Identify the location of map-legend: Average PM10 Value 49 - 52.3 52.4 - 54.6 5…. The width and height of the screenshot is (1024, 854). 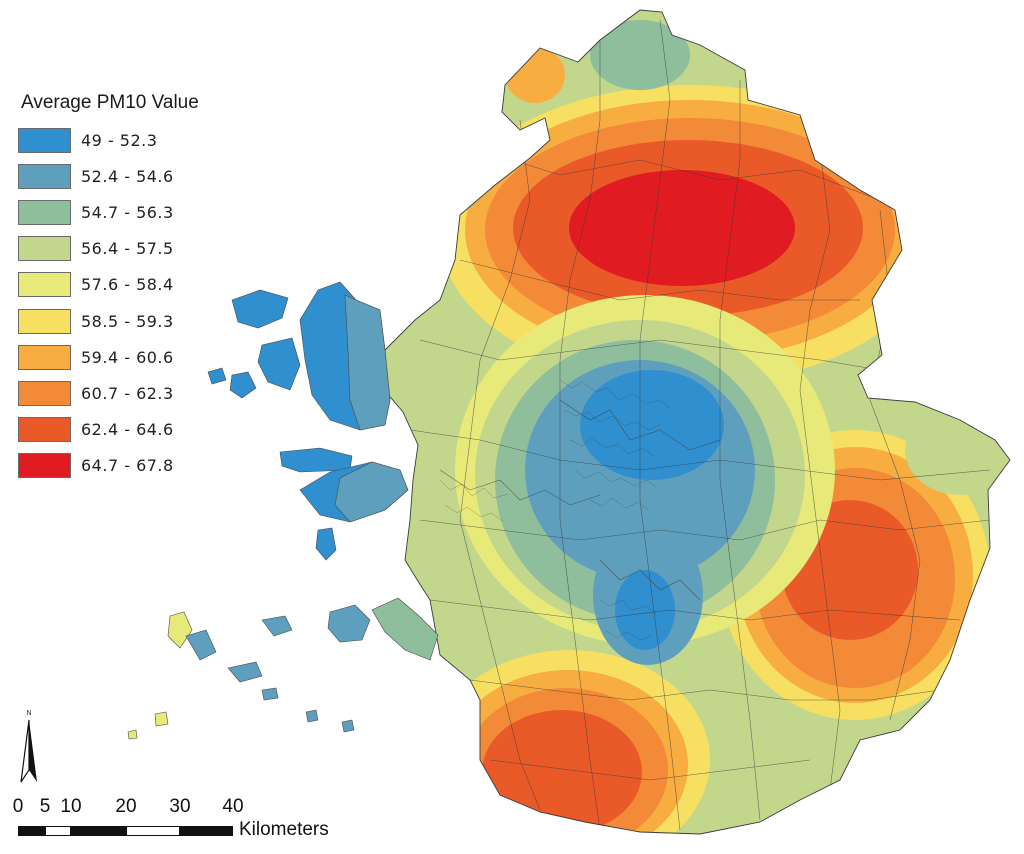
(108, 288).